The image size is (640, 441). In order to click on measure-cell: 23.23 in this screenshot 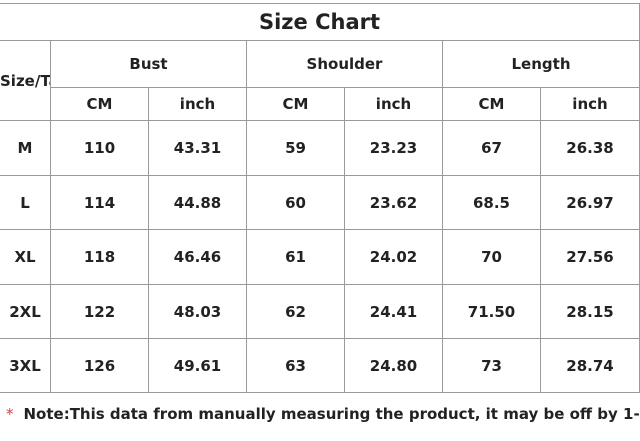, I will do `click(394, 148)`.